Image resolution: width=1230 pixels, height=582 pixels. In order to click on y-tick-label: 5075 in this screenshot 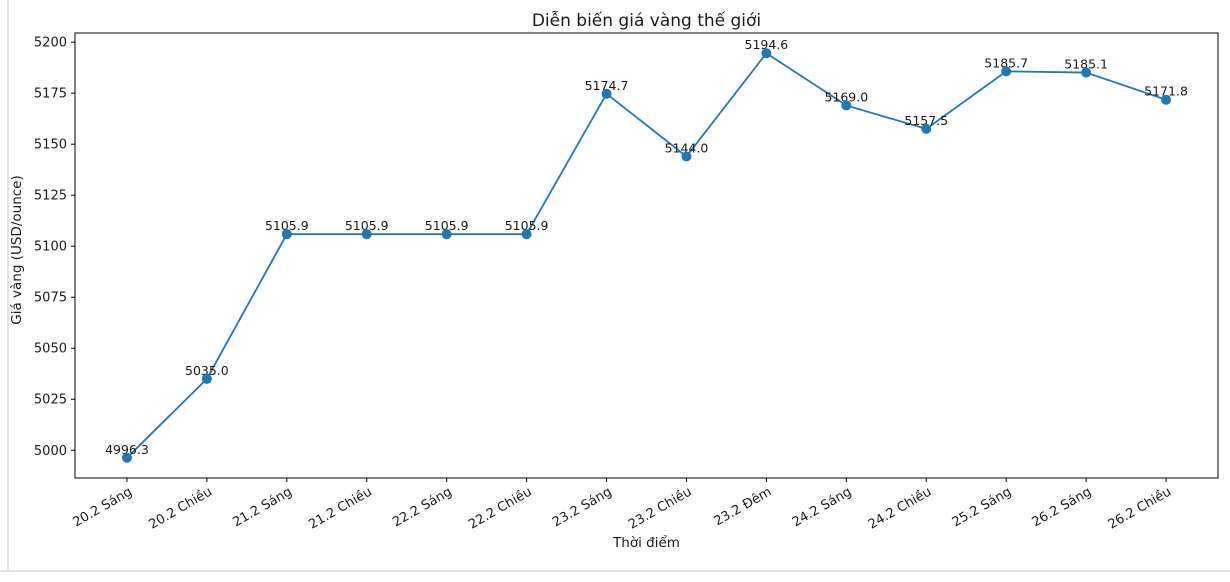, I will do `click(50, 298)`.